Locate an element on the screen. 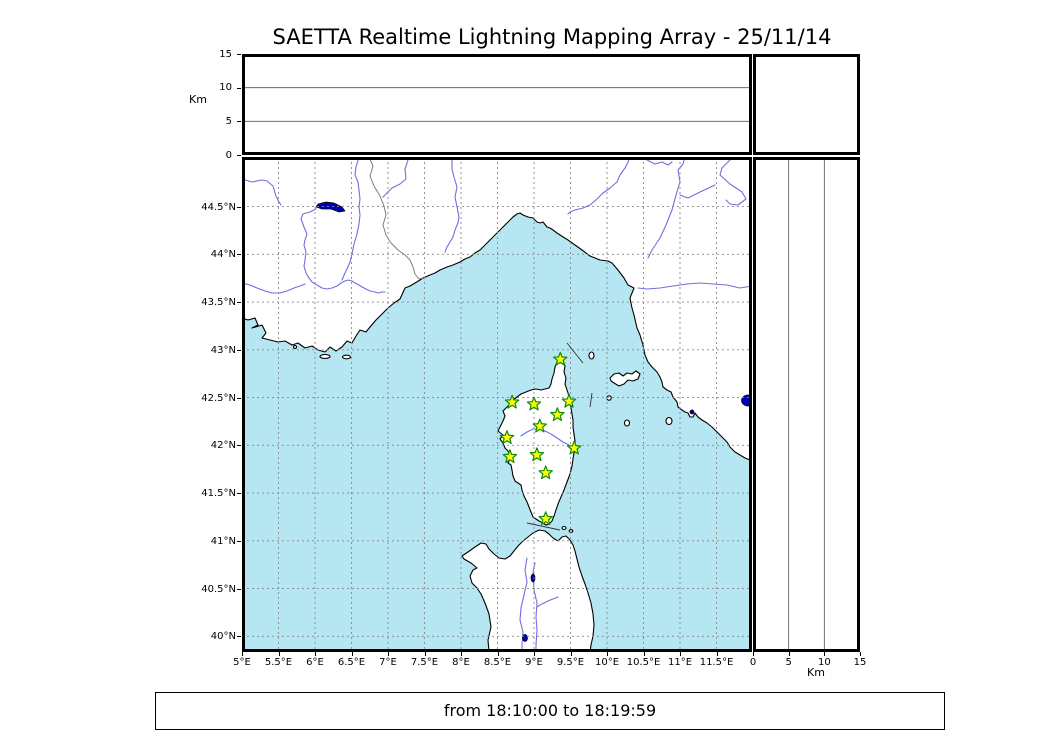 The image size is (1050, 750). lat-tick-label: 43.5°N is located at coordinates (218, 303).